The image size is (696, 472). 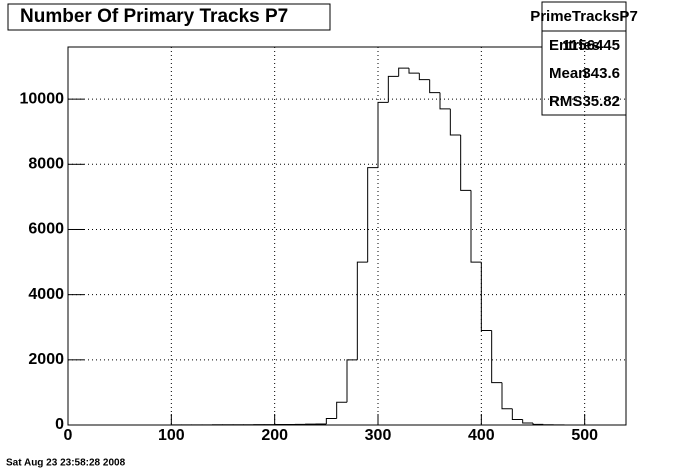 I want to click on x-tick-label: 100, so click(x=171, y=435).